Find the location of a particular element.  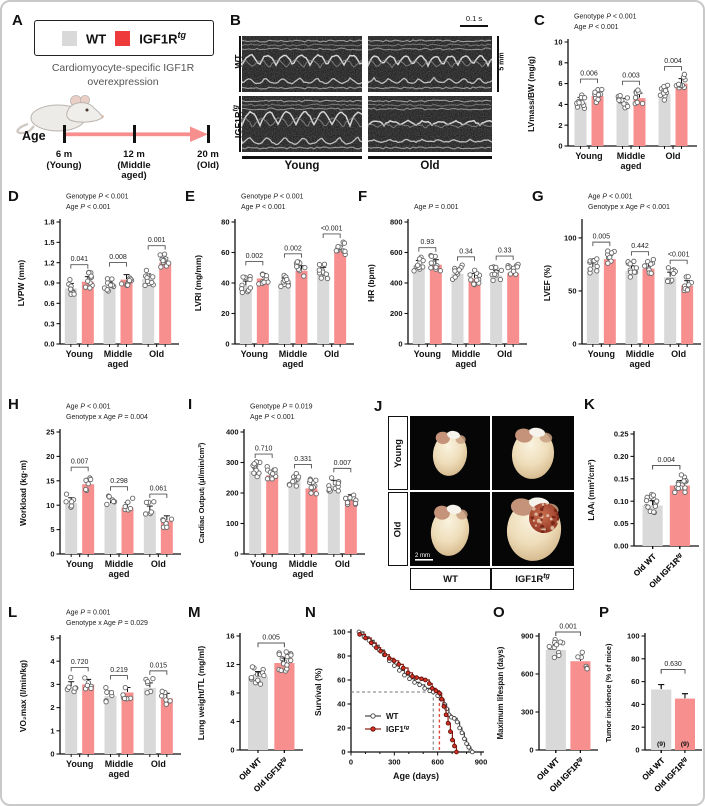

panel-letter-h: H is located at coordinates (13, 404).